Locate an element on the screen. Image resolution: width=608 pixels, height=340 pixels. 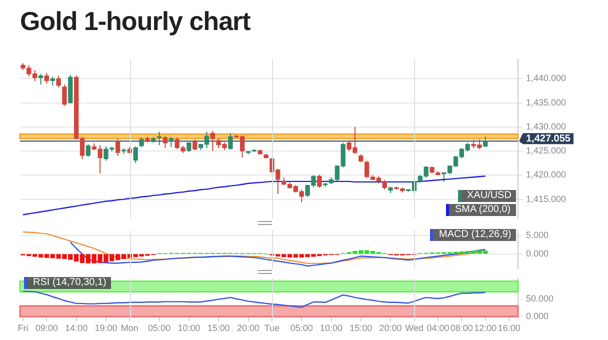
y-tick-label: 1,430.000 is located at coordinates (546, 126).